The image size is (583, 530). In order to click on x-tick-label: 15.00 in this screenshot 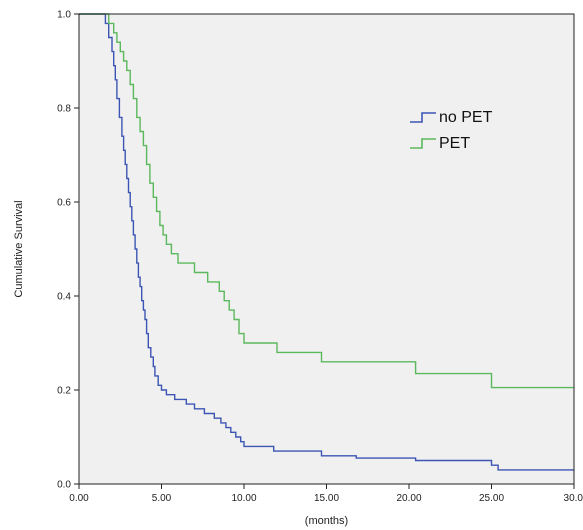, I will do `click(326, 498)`.